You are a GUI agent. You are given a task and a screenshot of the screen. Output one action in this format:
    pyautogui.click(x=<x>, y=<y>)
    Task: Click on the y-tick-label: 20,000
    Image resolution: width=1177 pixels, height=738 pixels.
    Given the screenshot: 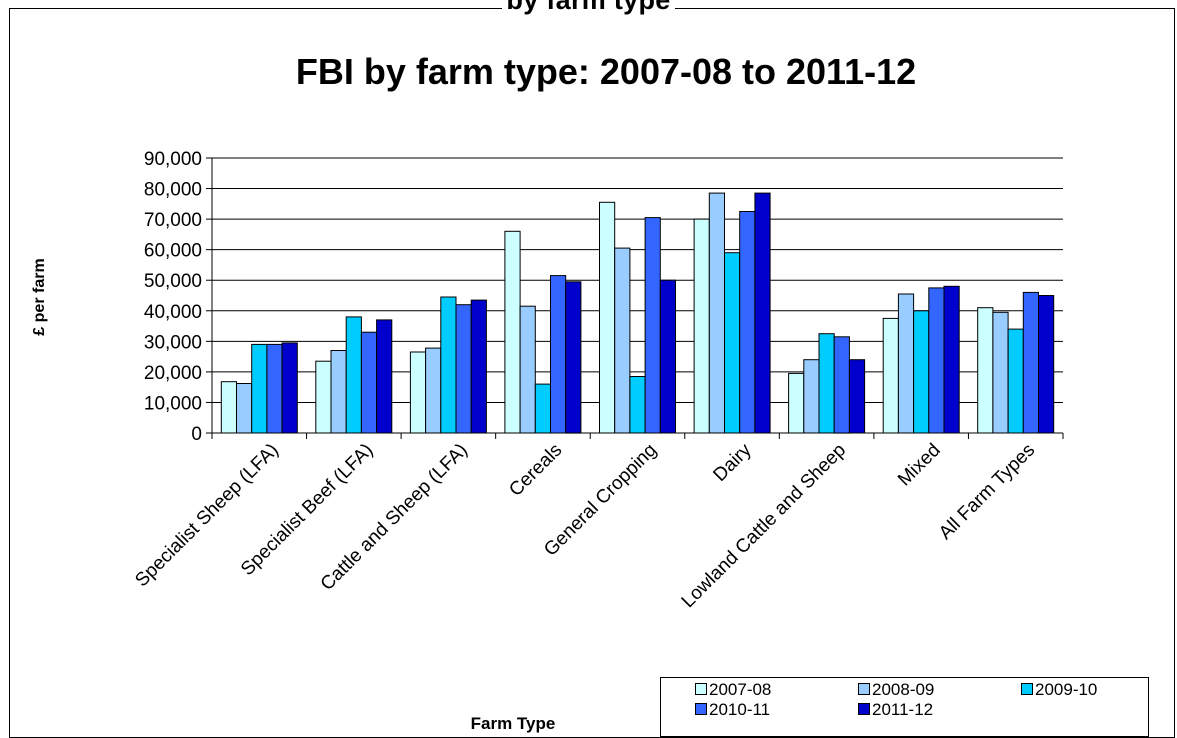 What is the action you would take?
    pyautogui.click(x=173, y=373)
    